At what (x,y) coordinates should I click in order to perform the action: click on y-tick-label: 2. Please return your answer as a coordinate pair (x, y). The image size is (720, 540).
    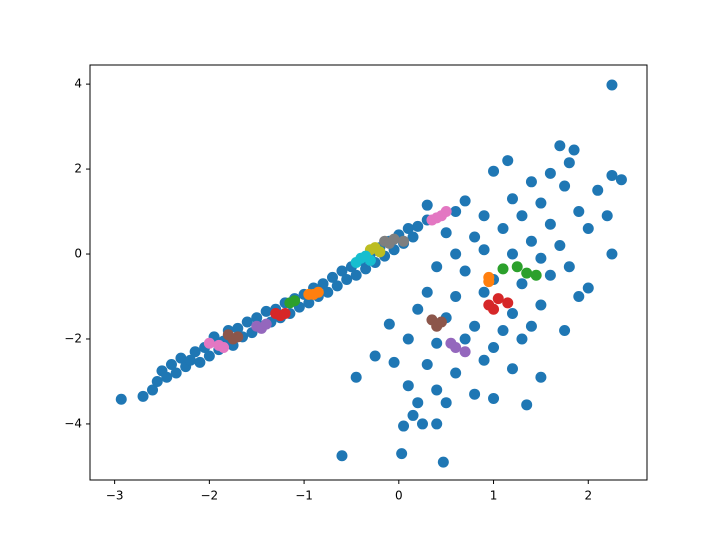
    Looking at the image, I should click on (78, 169).